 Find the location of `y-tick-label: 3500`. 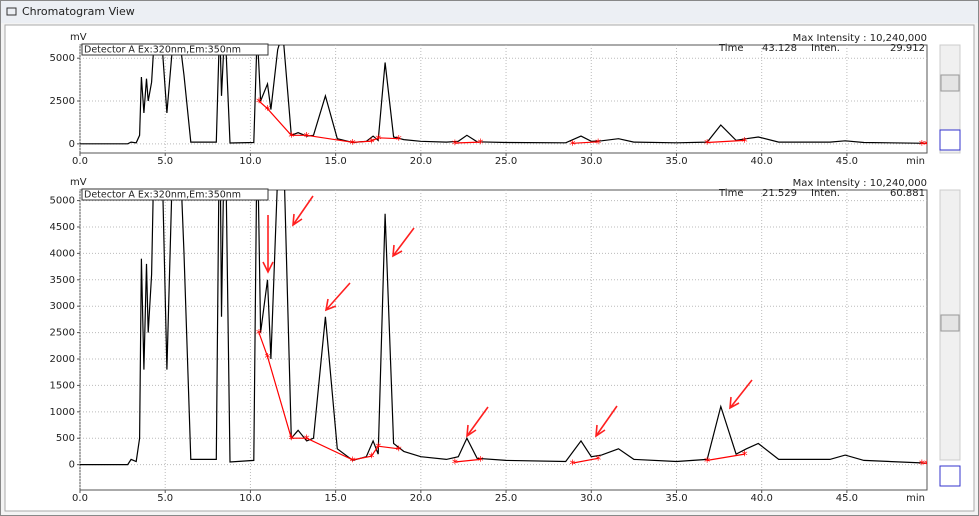

y-tick-label: 3500 is located at coordinates (62, 280).